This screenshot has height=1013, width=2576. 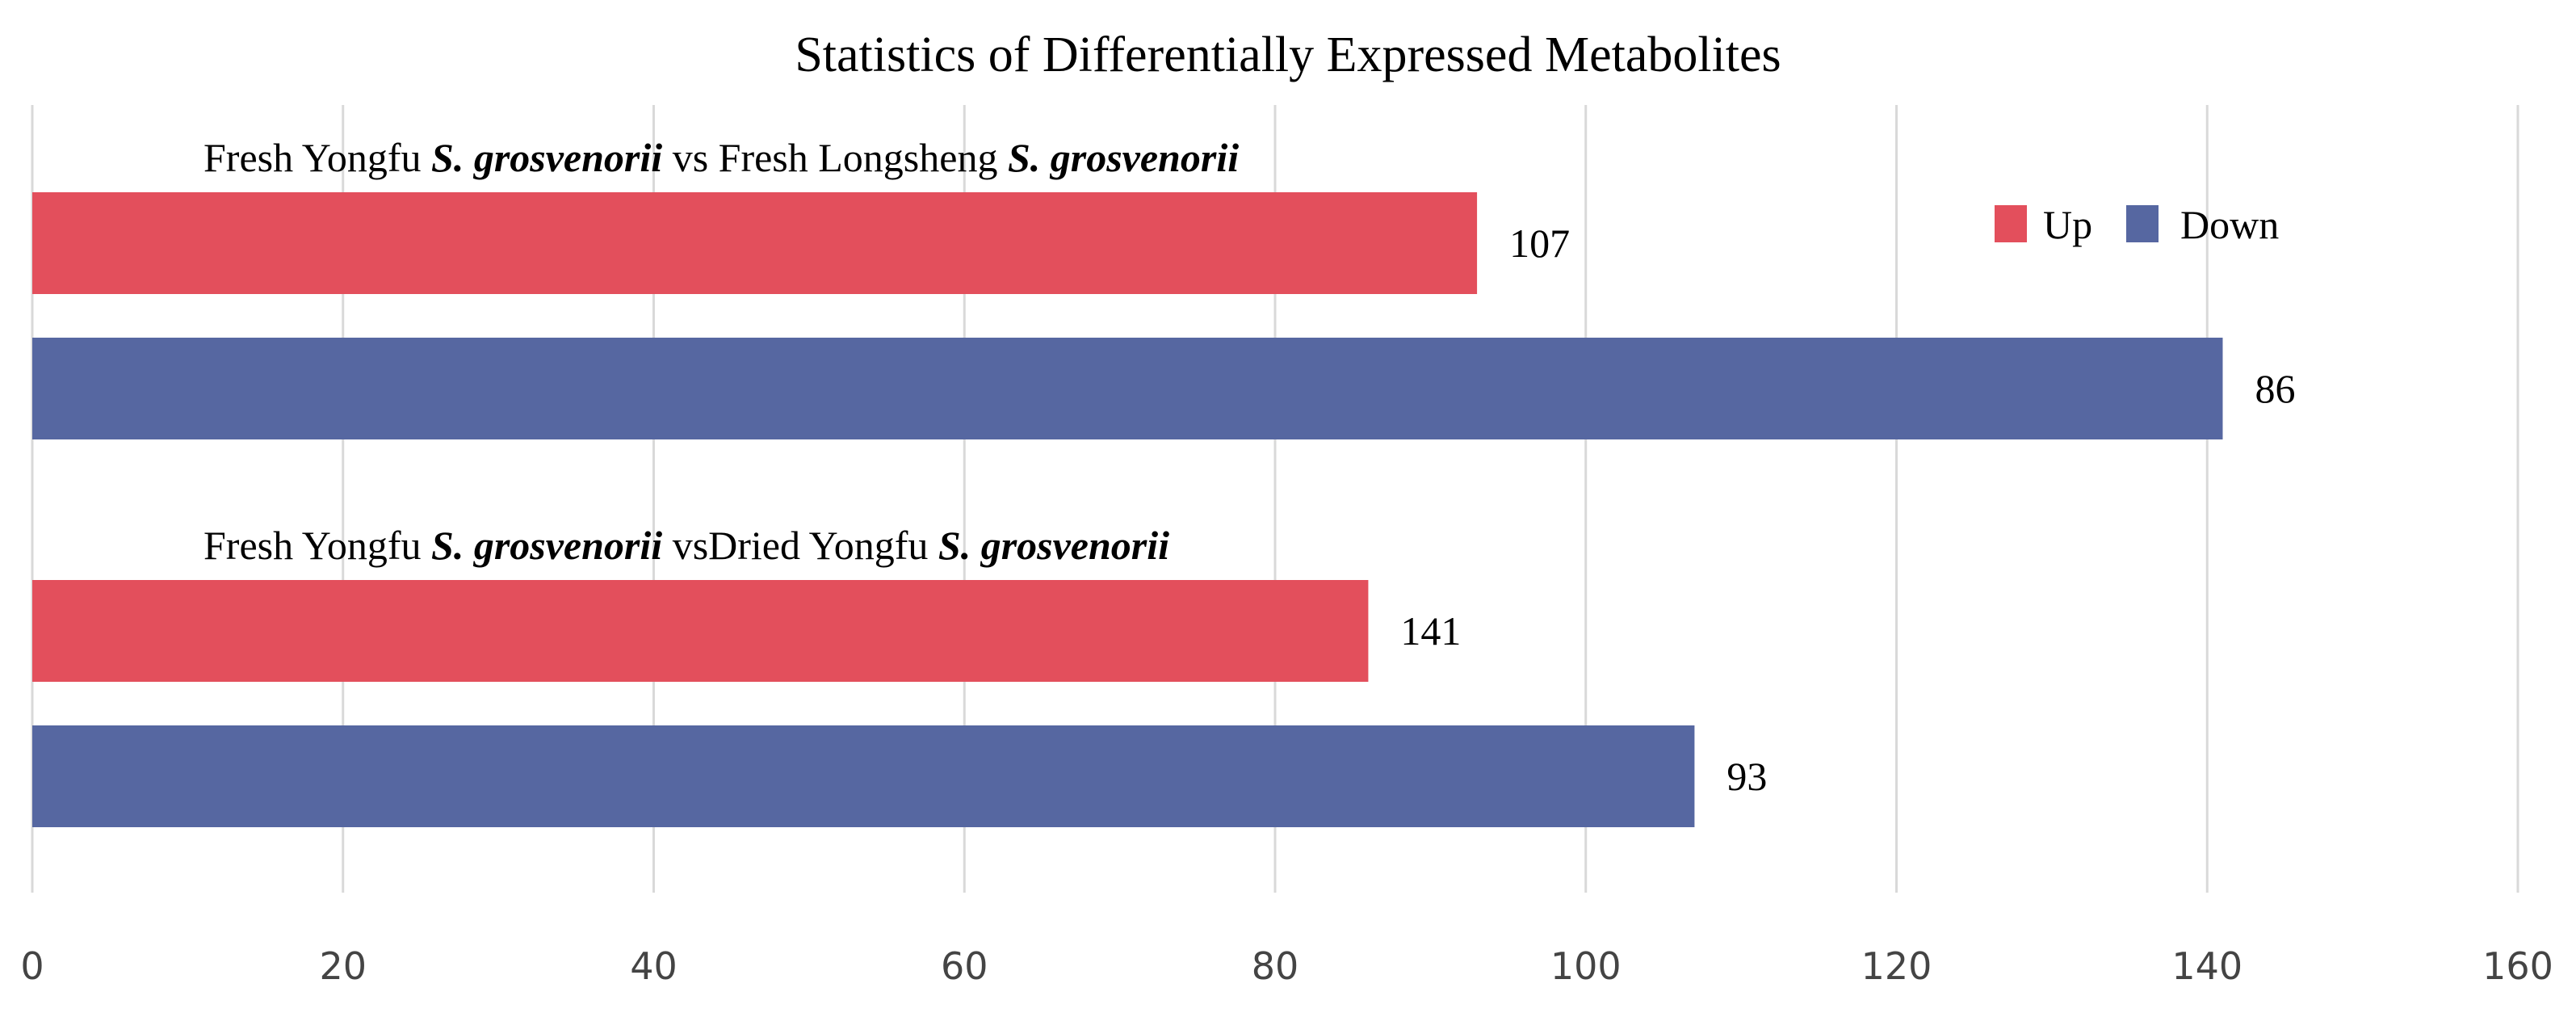 I want to click on x-tick-label-100: 100, so click(x=1586, y=966).